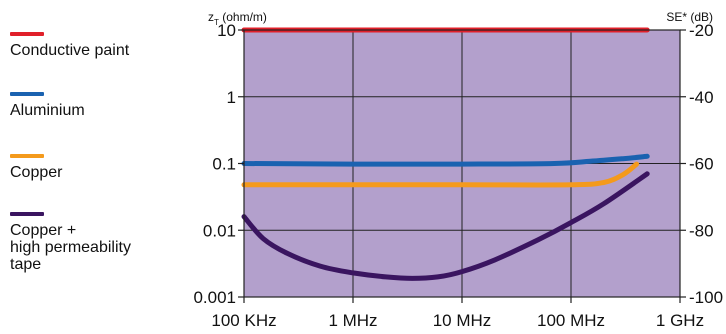  What do you see at coordinates (706, 297) in the screenshot?
I see `y-right-tick-label: -100` at bounding box center [706, 297].